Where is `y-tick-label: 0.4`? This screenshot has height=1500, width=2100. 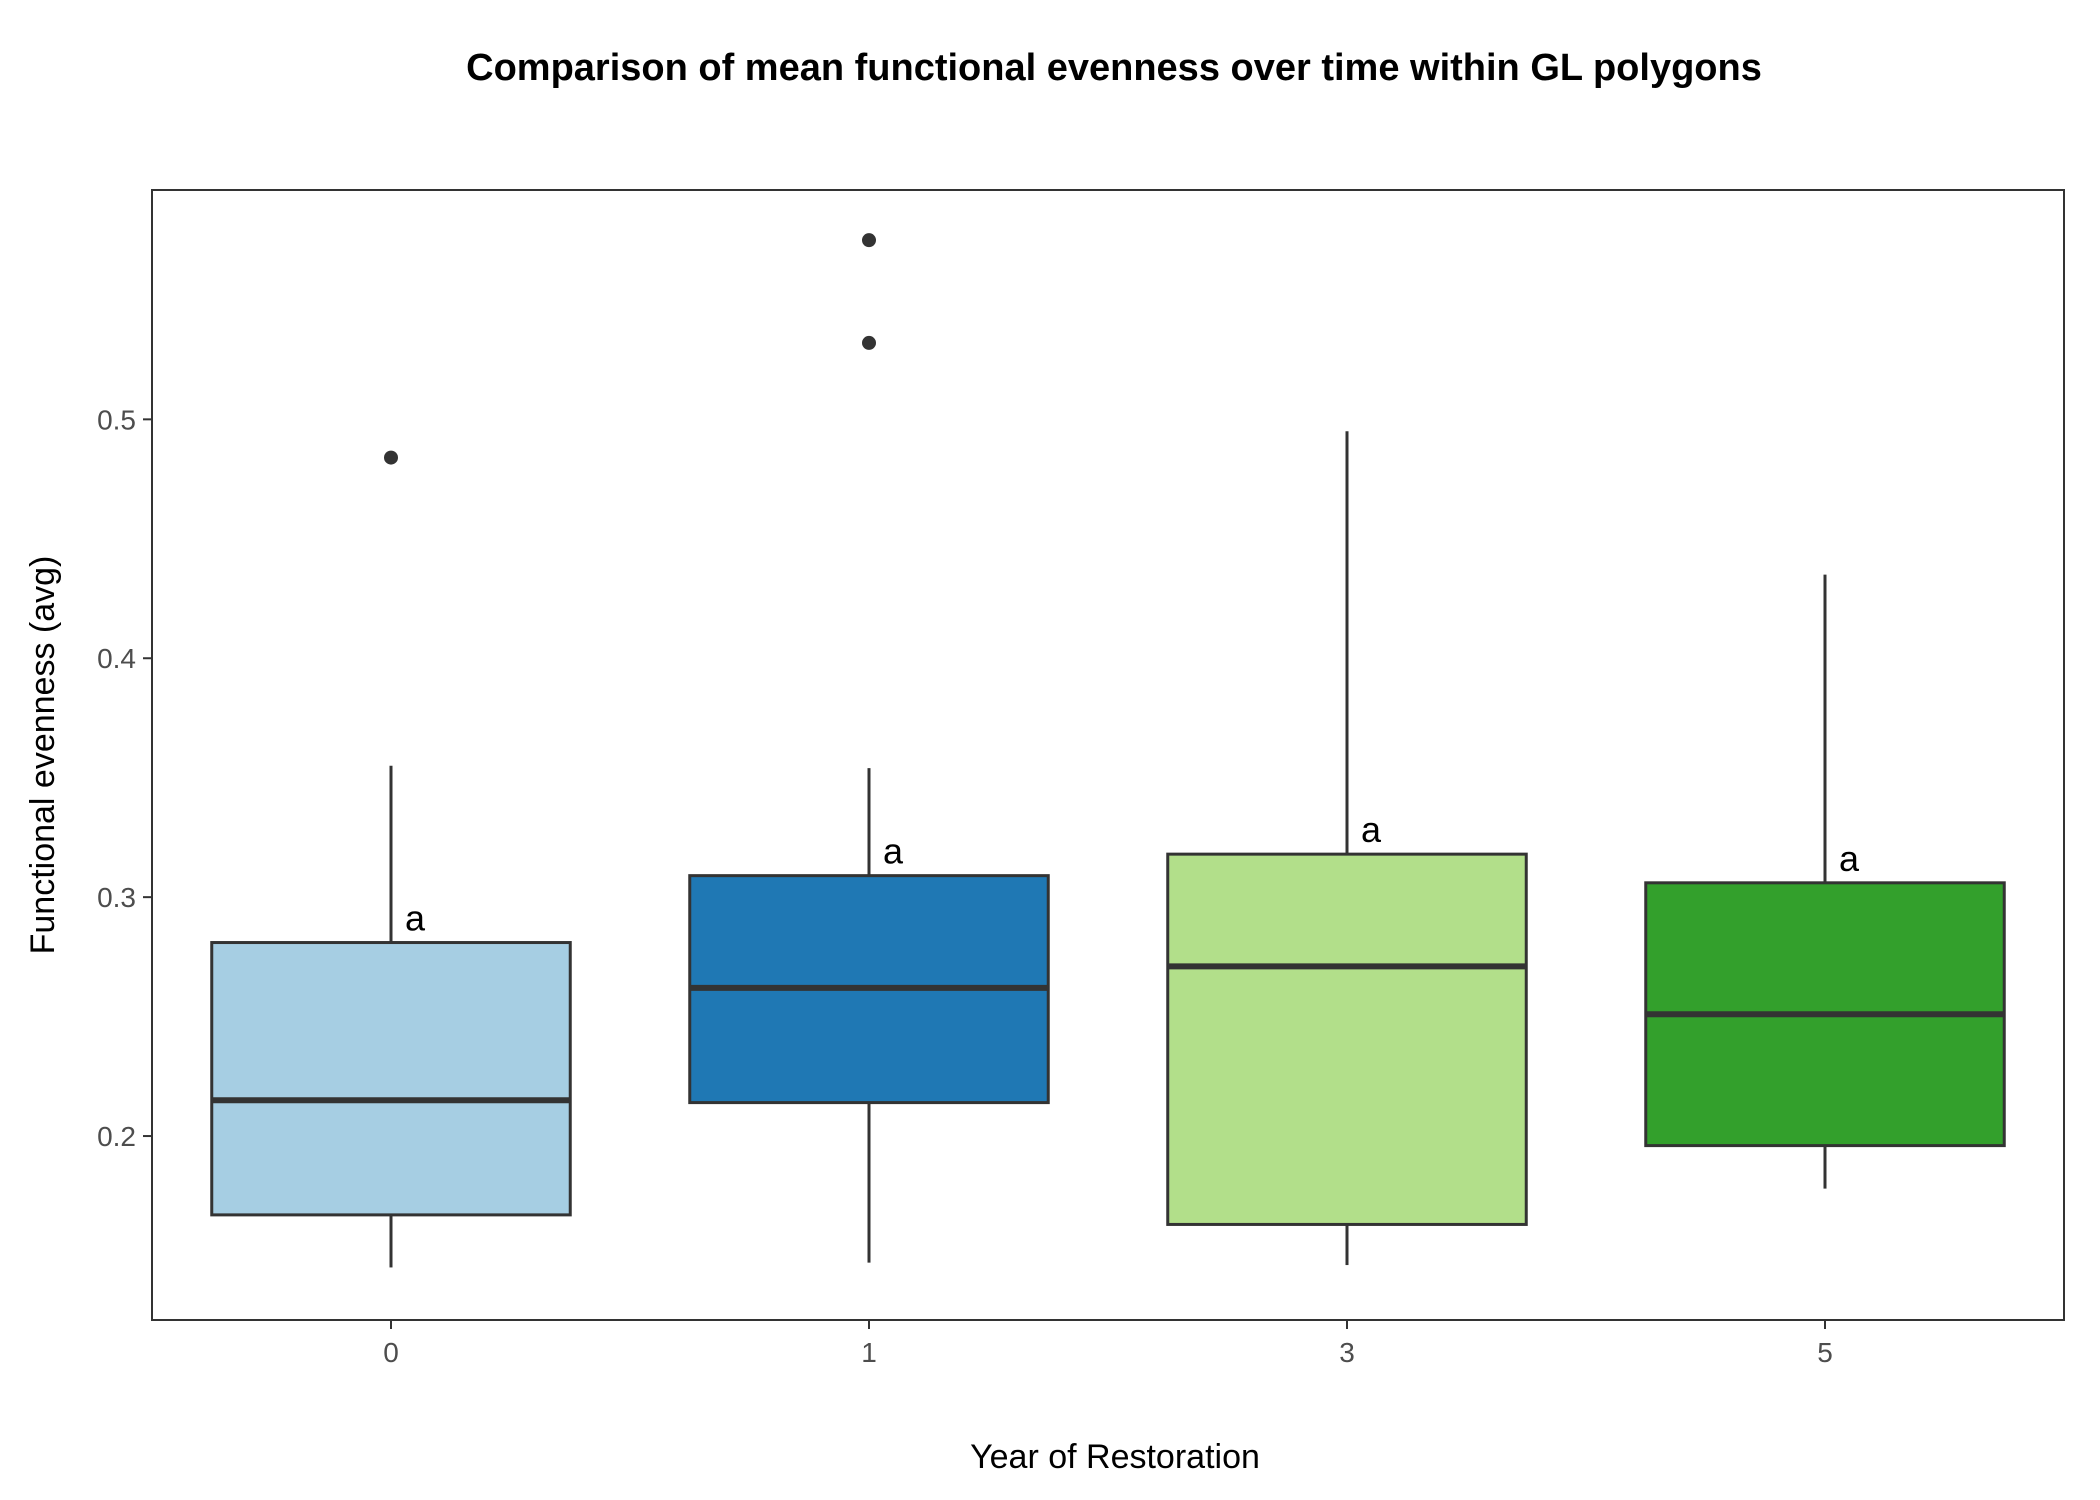
y-tick-label: 0.4 is located at coordinates (116, 658).